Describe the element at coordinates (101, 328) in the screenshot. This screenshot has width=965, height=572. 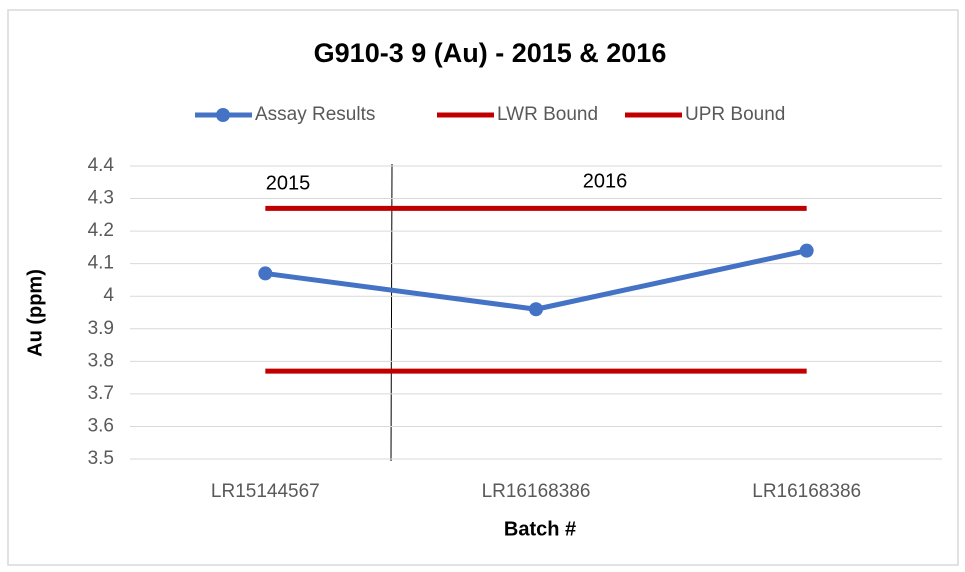
I see `y-tick-label: 3.9` at that location.